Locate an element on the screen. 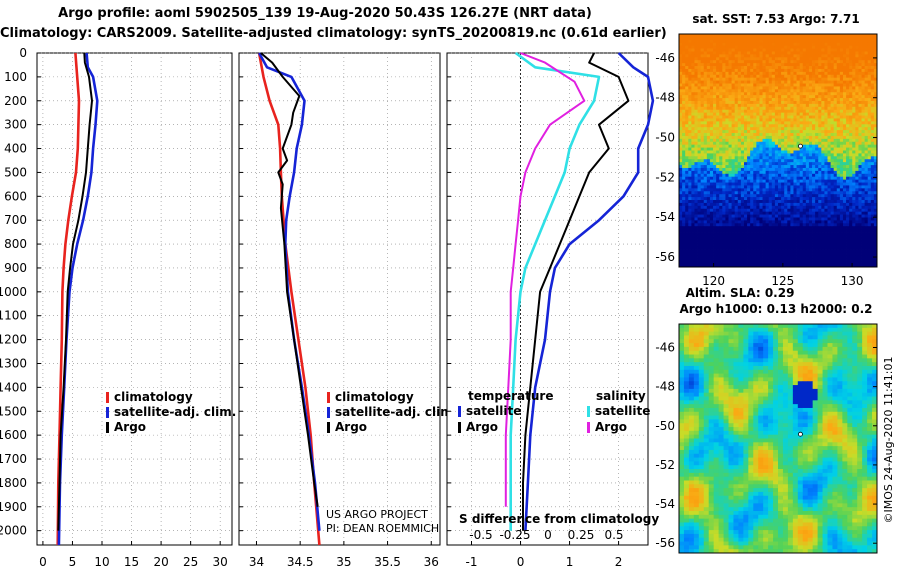  depth-tick-label: 700 is located at coordinates (15, 220).